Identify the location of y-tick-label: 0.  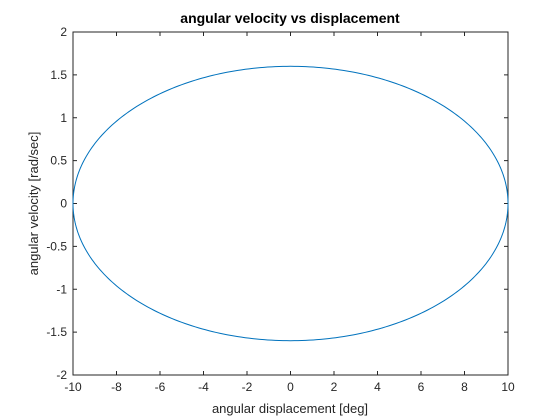
(63, 204).